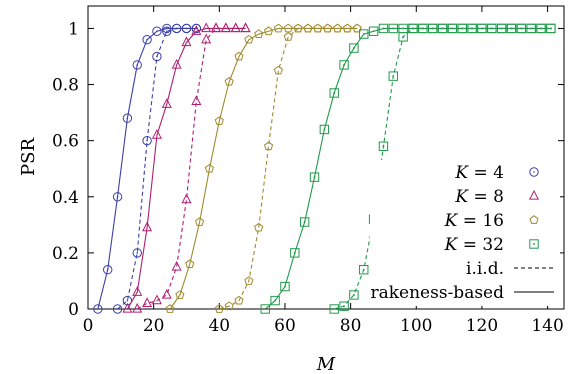 The width and height of the screenshot is (570, 374). I want to click on legend-label: K = 16, so click(474, 221).